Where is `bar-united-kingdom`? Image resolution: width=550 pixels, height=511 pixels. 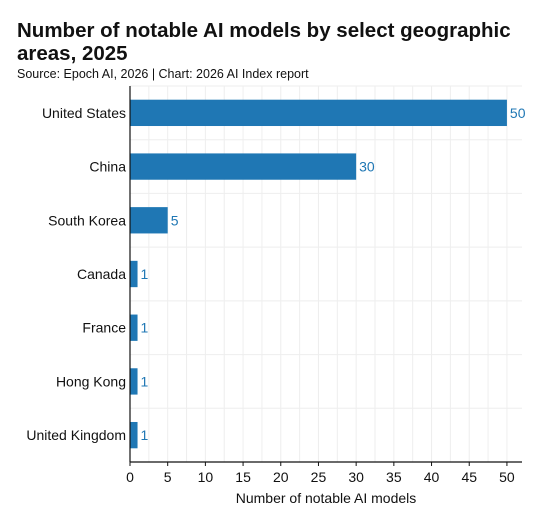 bar-united-kingdom is located at coordinates (134, 435).